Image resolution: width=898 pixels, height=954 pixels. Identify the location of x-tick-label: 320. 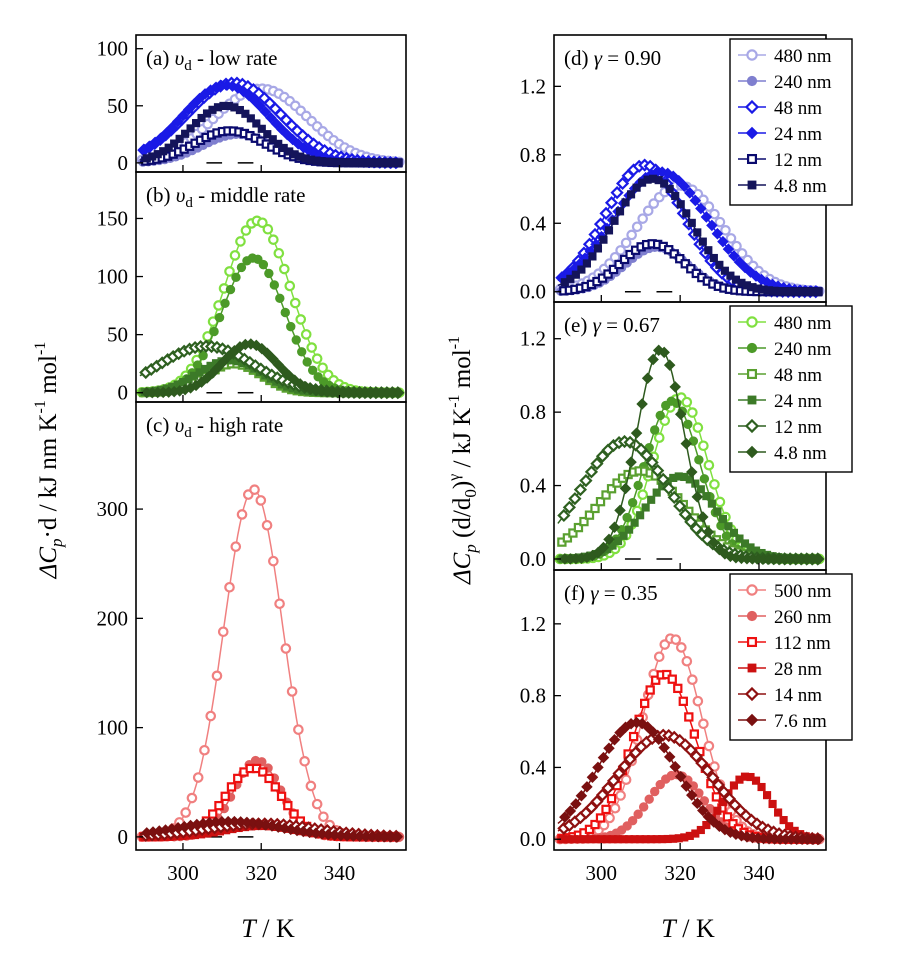
(680, 873).